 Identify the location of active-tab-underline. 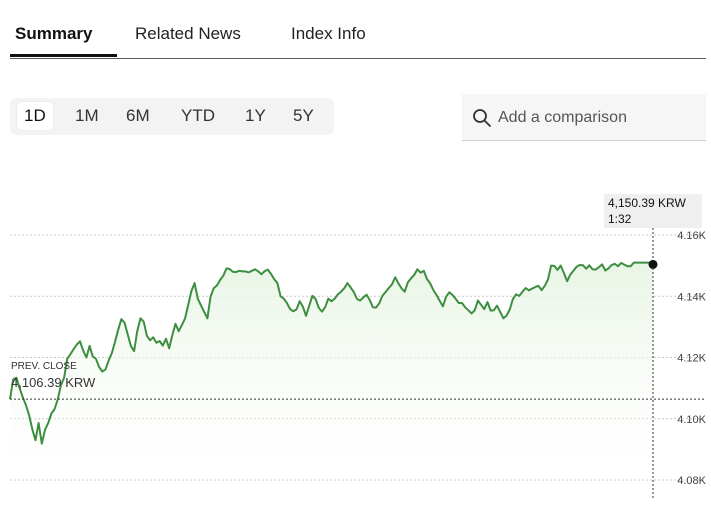
(63, 55).